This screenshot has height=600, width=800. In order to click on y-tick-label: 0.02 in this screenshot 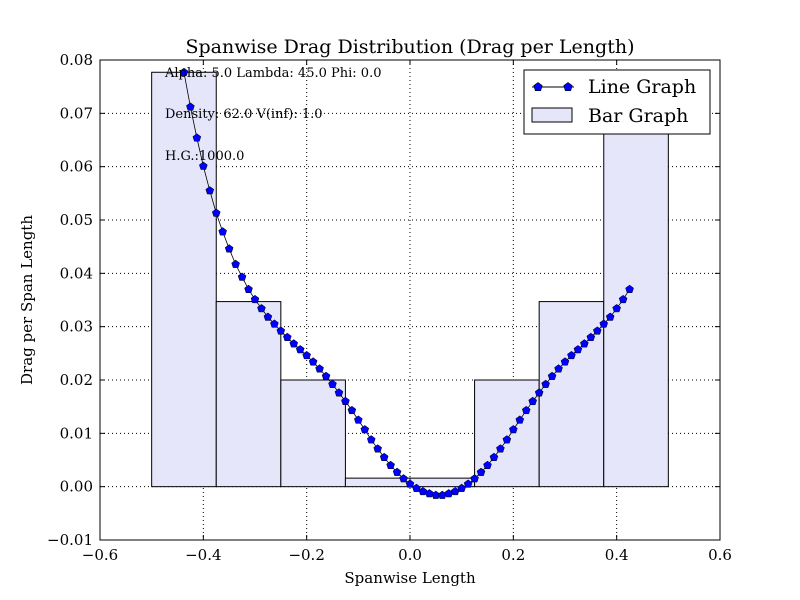, I will do `click(76, 380)`.